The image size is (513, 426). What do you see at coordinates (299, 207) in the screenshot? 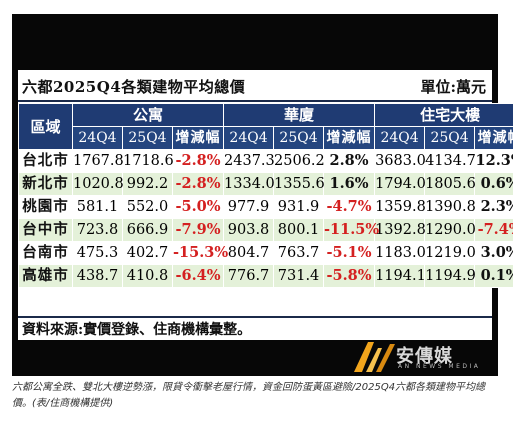
I see `value-cell: 931.9` at bounding box center [299, 207].